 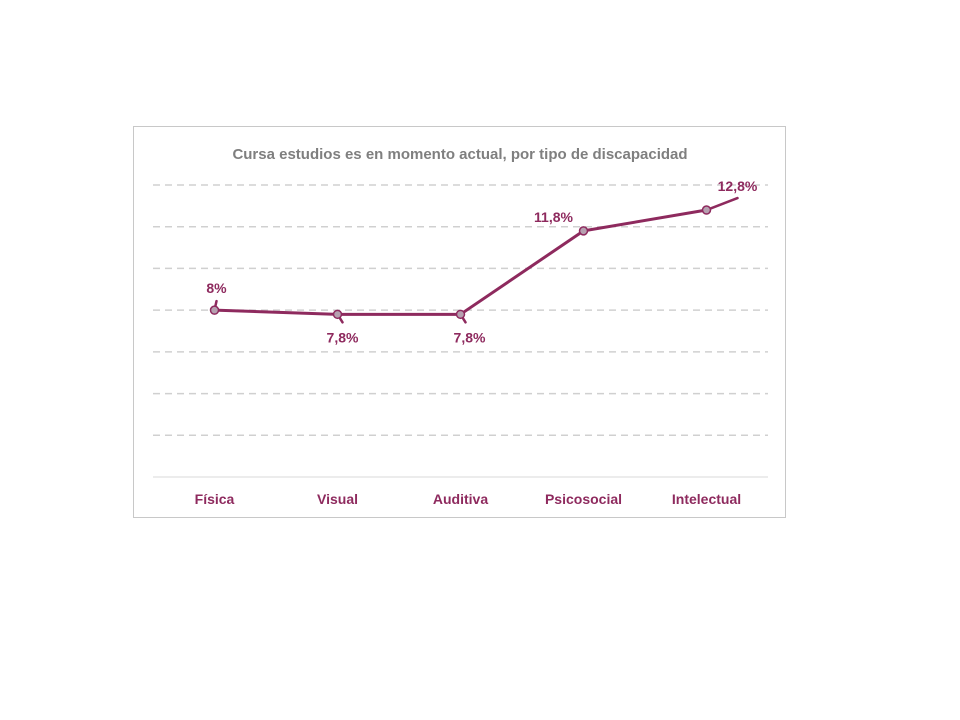 What do you see at coordinates (216, 288) in the screenshot?
I see `data-label: 8%` at bounding box center [216, 288].